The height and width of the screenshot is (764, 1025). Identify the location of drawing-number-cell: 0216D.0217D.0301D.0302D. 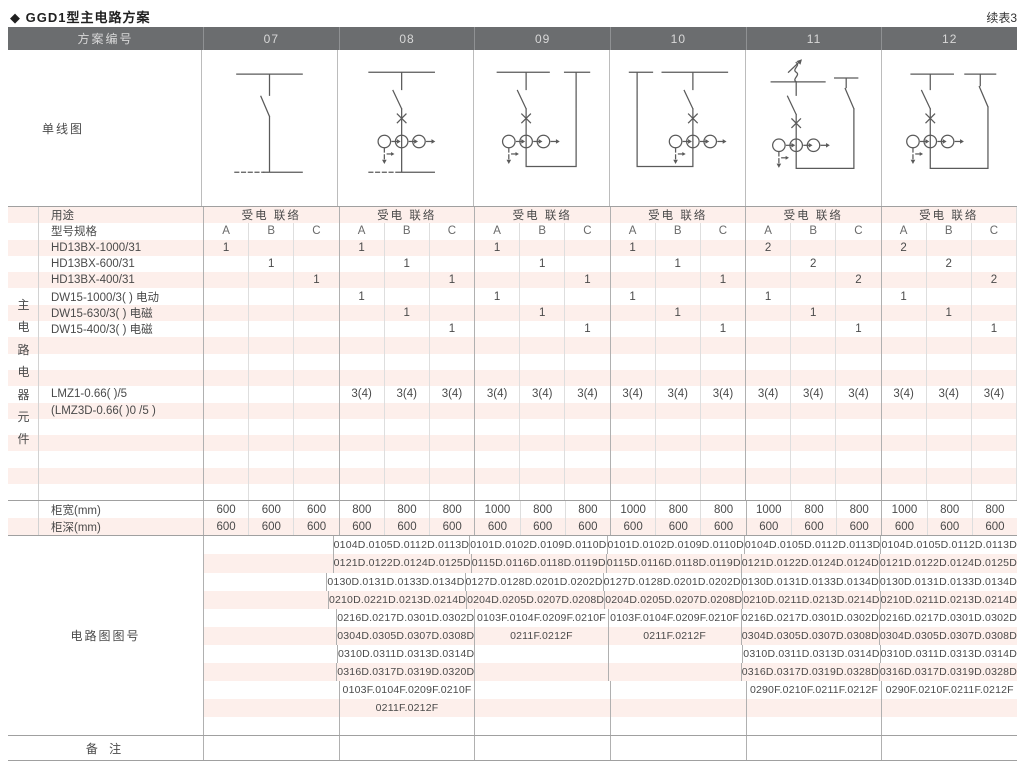
(809, 617).